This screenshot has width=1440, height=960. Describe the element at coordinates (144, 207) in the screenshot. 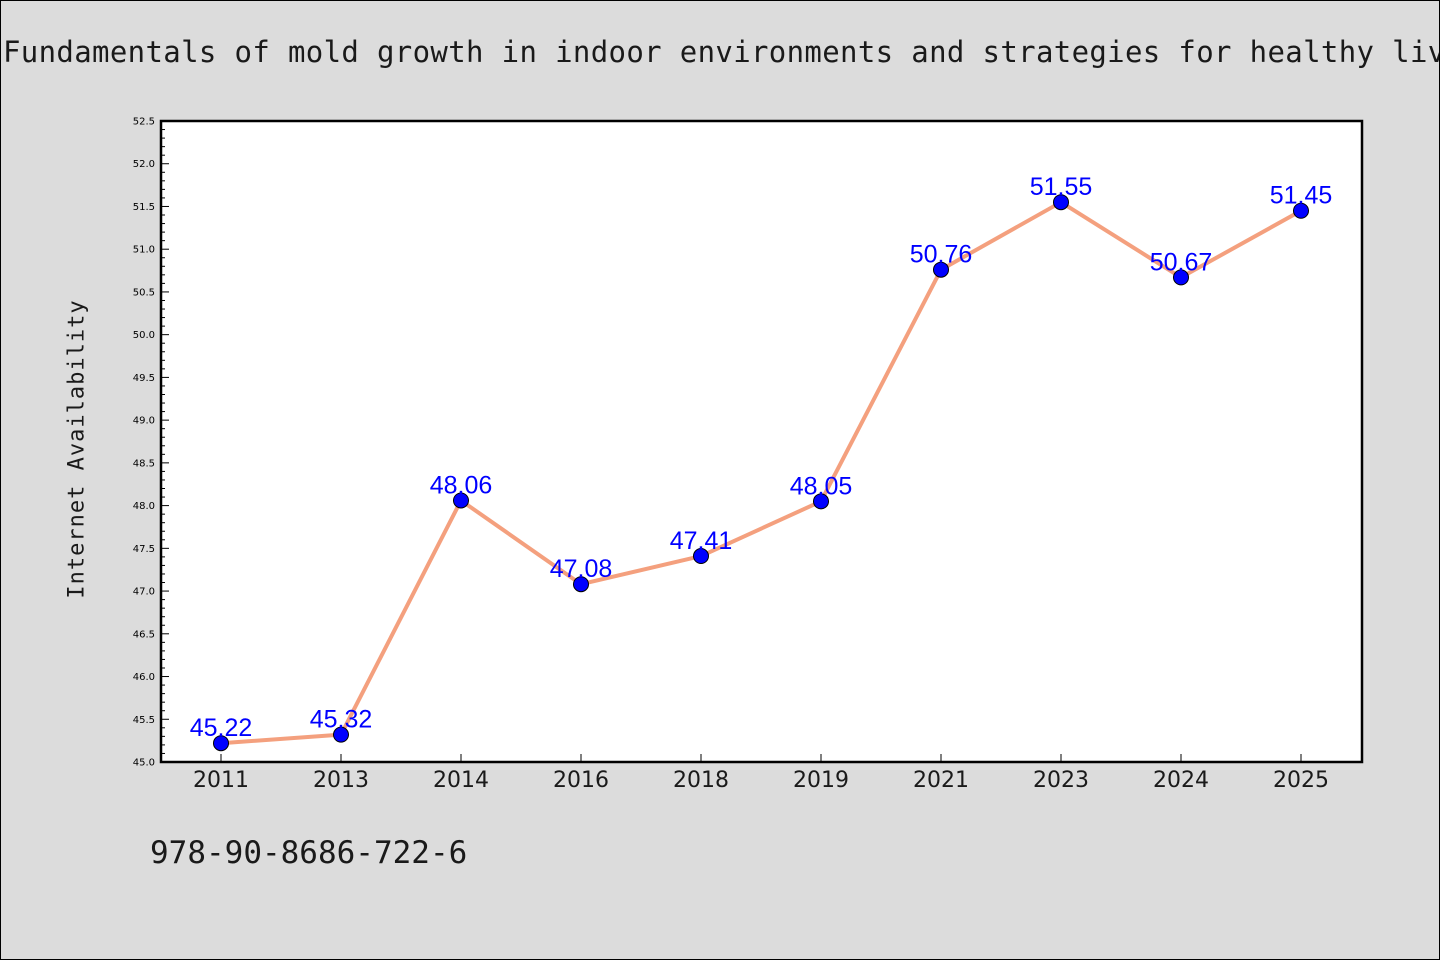

I see `y-tick-label: 51.5` at that location.